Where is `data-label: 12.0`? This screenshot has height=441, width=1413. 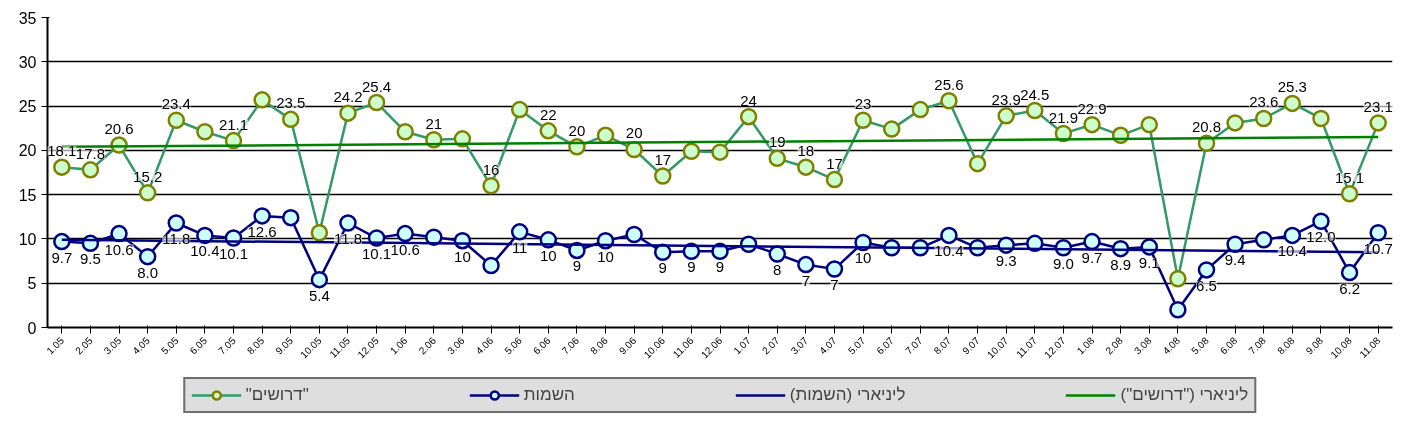
data-label: 12.0 is located at coordinates (1321, 237).